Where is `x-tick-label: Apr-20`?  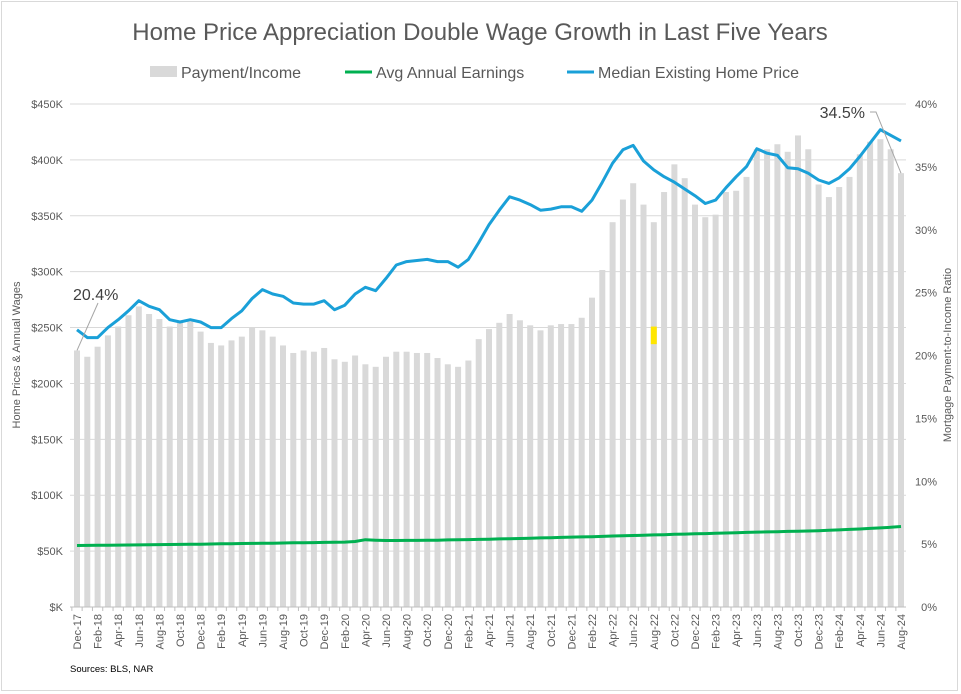
x-tick-label: Apr-20 is located at coordinates (366, 630).